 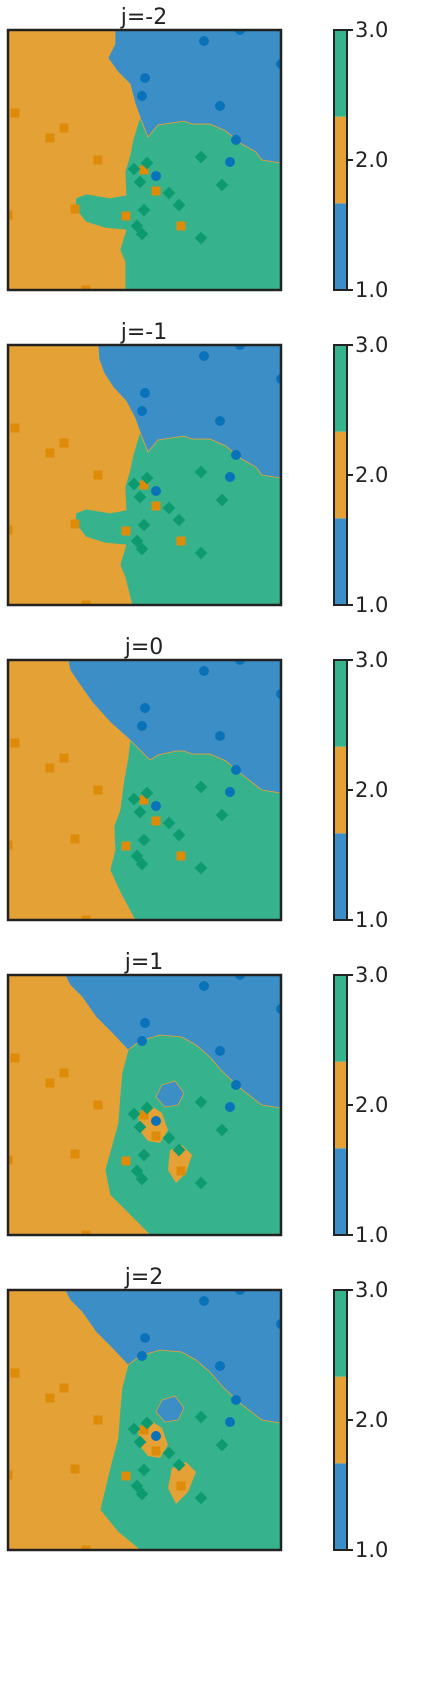 I want to click on plot-title: j=1, so click(x=144, y=962).